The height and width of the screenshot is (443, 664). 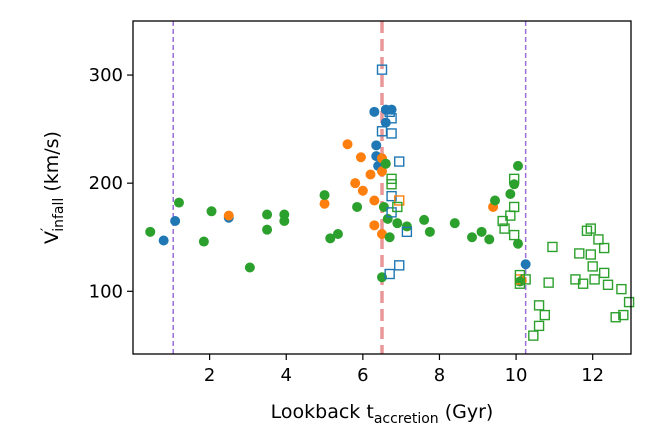 What do you see at coordinates (516, 375) in the screenshot?
I see `x-tick-label-10: 10` at bounding box center [516, 375].